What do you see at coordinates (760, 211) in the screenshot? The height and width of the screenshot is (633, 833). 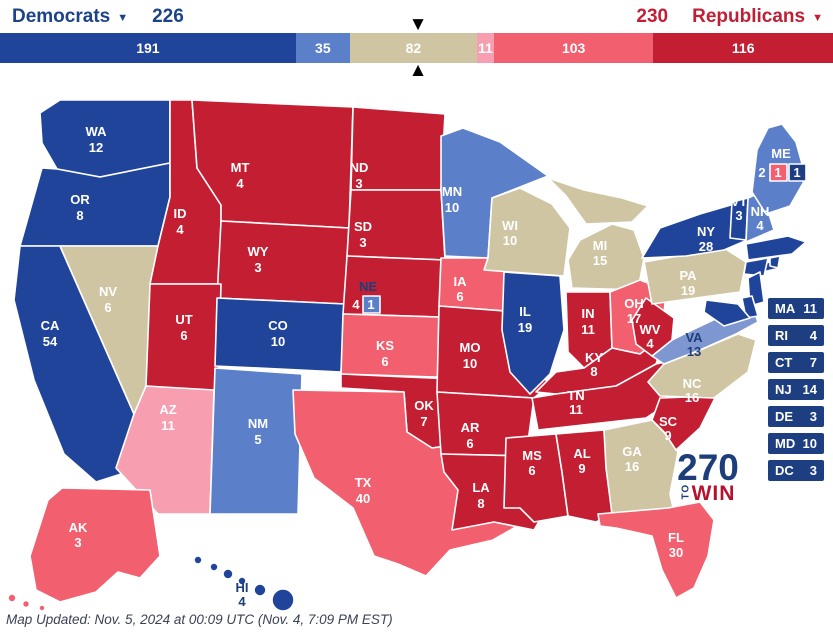 I see `state-nh-abbr: NH` at bounding box center [760, 211].